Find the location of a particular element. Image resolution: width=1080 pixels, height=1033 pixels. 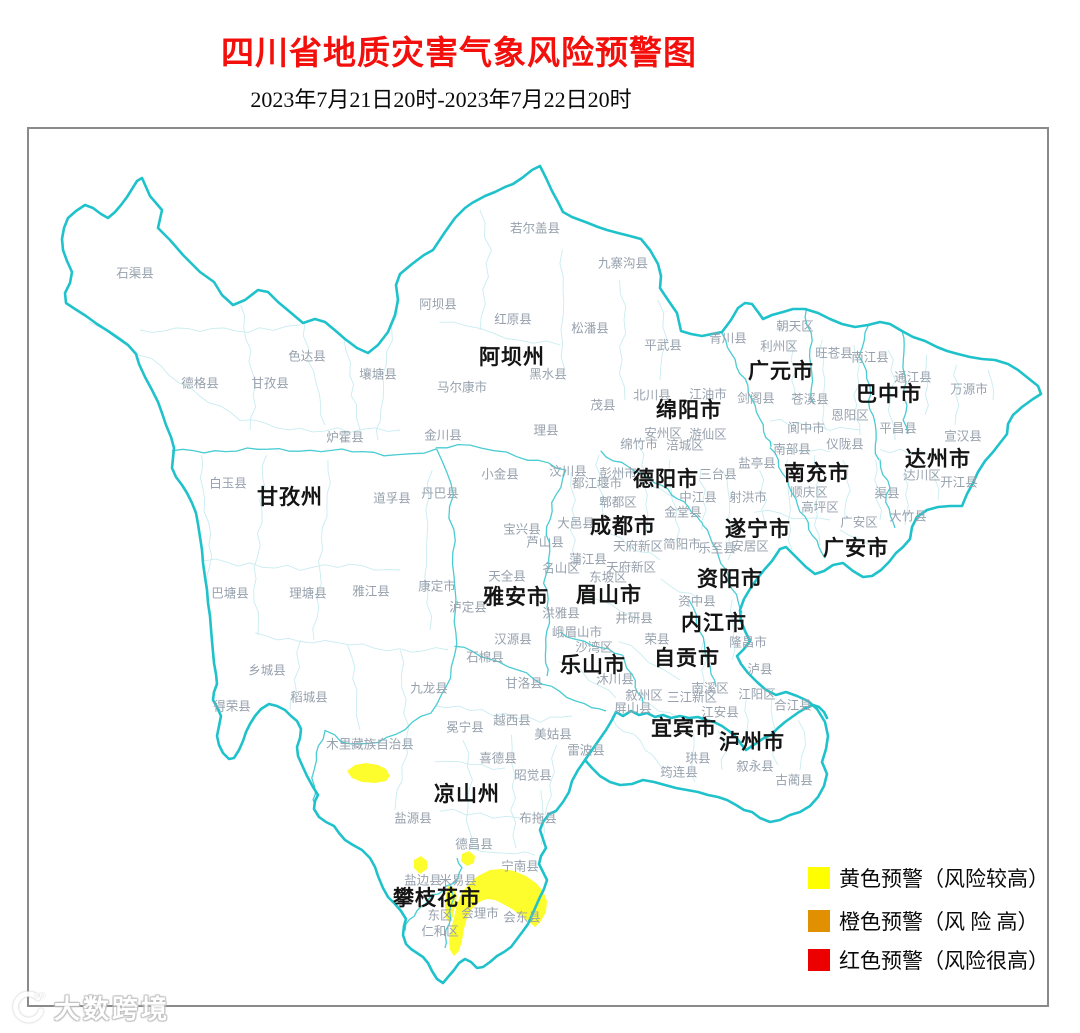

legend-row-orange: 橙色预警（风 险 高） is located at coordinates (923, 921).